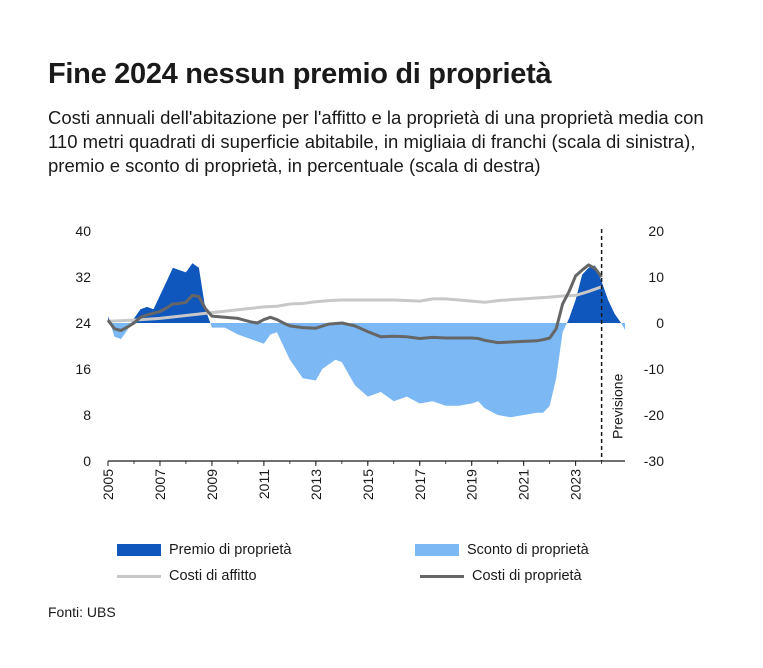 Image resolution: width=763 pixels, height=668 pixels. Describe the element at coordinates (108, 484) in the screenshot. I see `x-tick-label: 2005` at that location.